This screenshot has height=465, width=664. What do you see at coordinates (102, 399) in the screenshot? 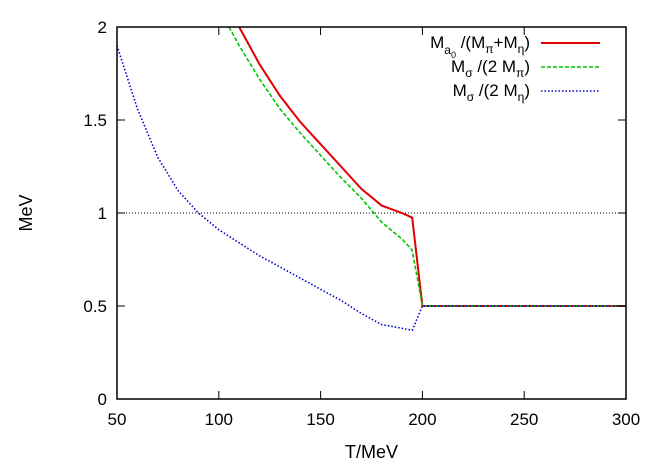
I see `y-tick-label: 0` at bounding box center [102, 399].